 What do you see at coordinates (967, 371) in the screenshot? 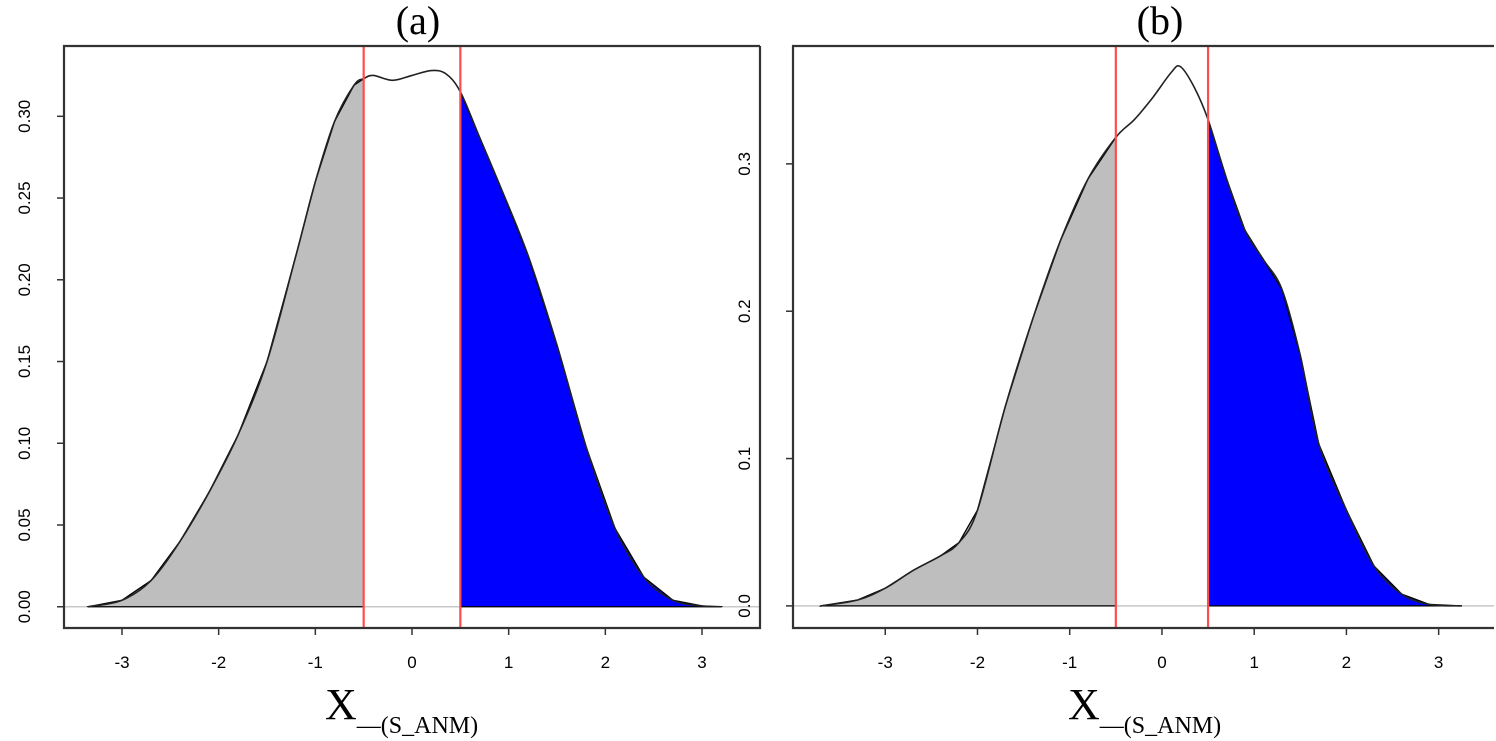
I see `panel-b-left-tail-area` at bounding box center [967, 371].